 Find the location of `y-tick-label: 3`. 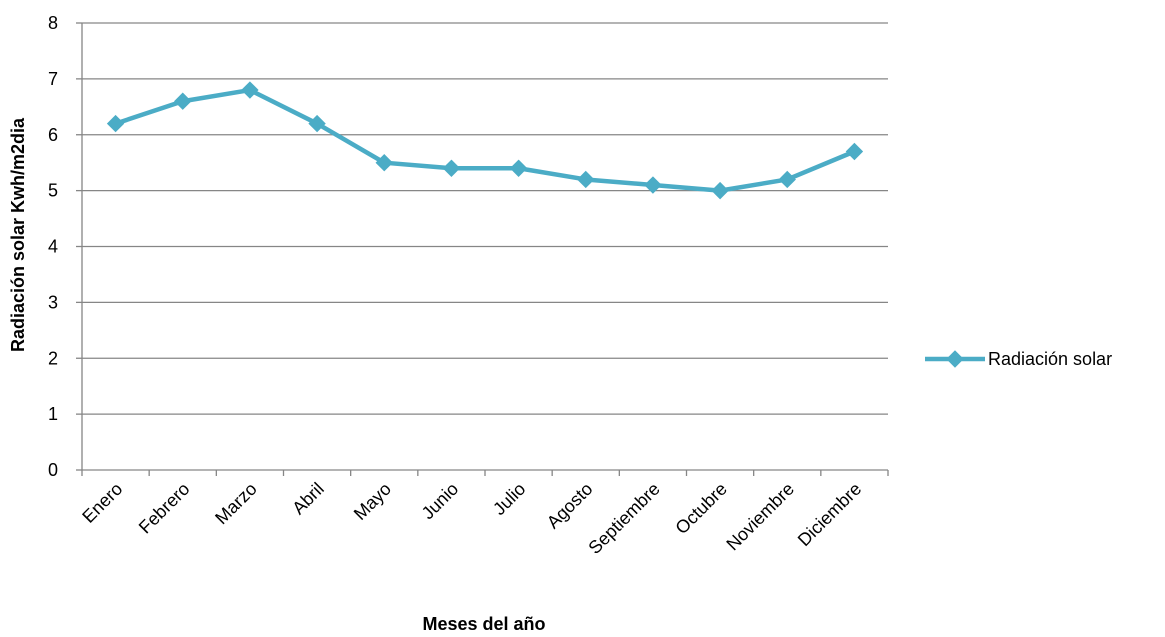

y-tick-label: 3 is located at coordinates (53, 302).